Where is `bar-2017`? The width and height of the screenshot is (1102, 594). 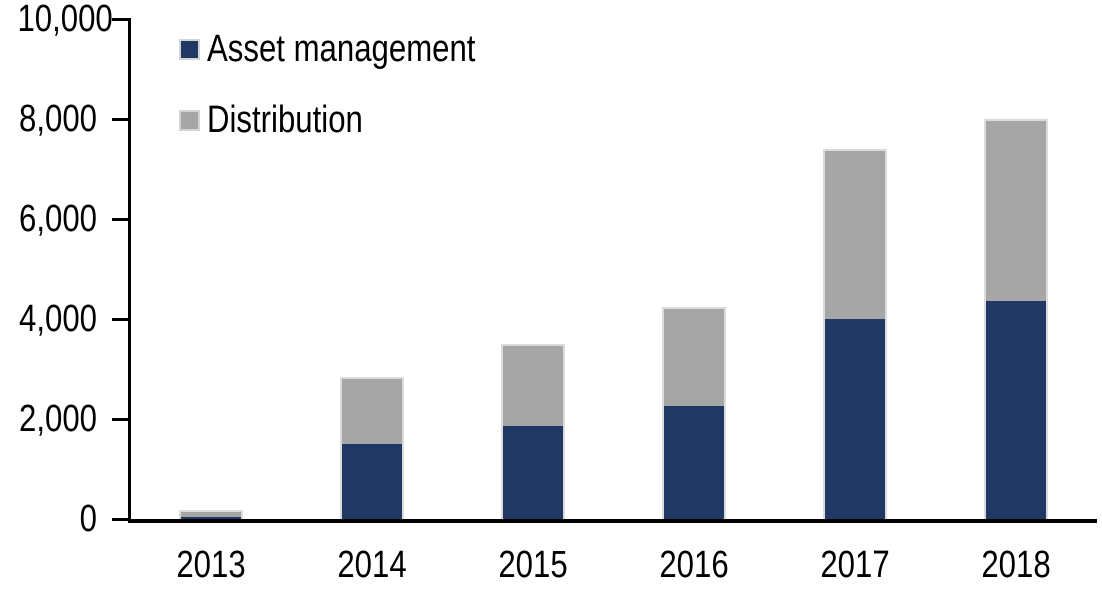
bar-2017 is located at coordinates (855, 334).